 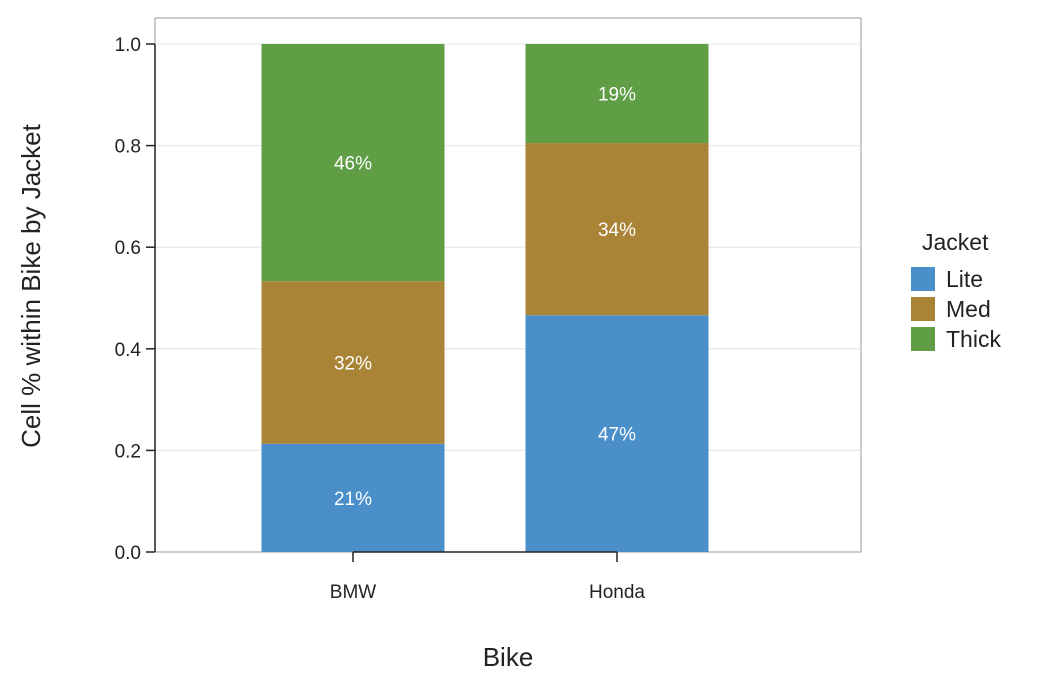 I want to click on data-label: 21%, so click(x=353, y=499).